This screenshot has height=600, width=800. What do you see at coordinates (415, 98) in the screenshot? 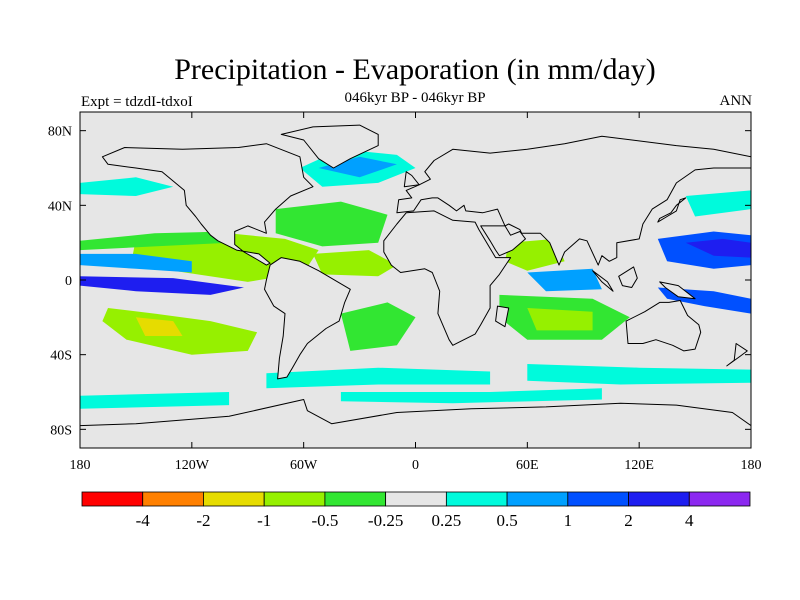
I see `map-subtitle: 046kyr BP - 046kyr BP` at bounding box center [415, 98].